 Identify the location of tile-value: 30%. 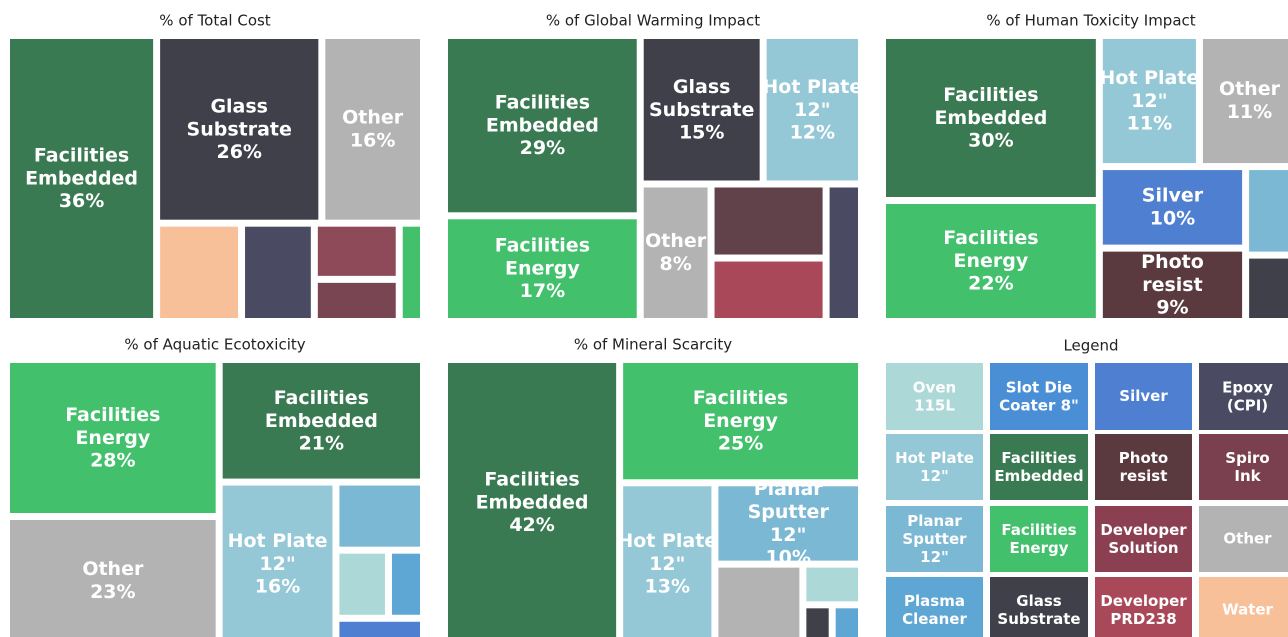
(990, 141).